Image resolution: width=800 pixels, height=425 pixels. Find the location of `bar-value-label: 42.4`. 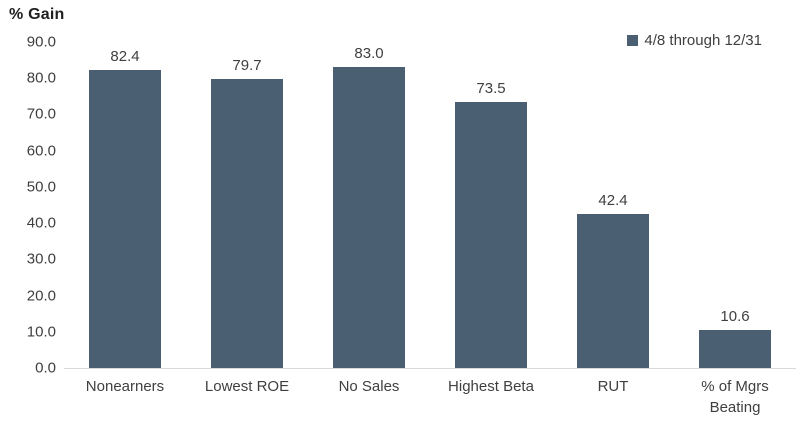

bar-value-label: 42.4 is located at coordinates (613, 201).